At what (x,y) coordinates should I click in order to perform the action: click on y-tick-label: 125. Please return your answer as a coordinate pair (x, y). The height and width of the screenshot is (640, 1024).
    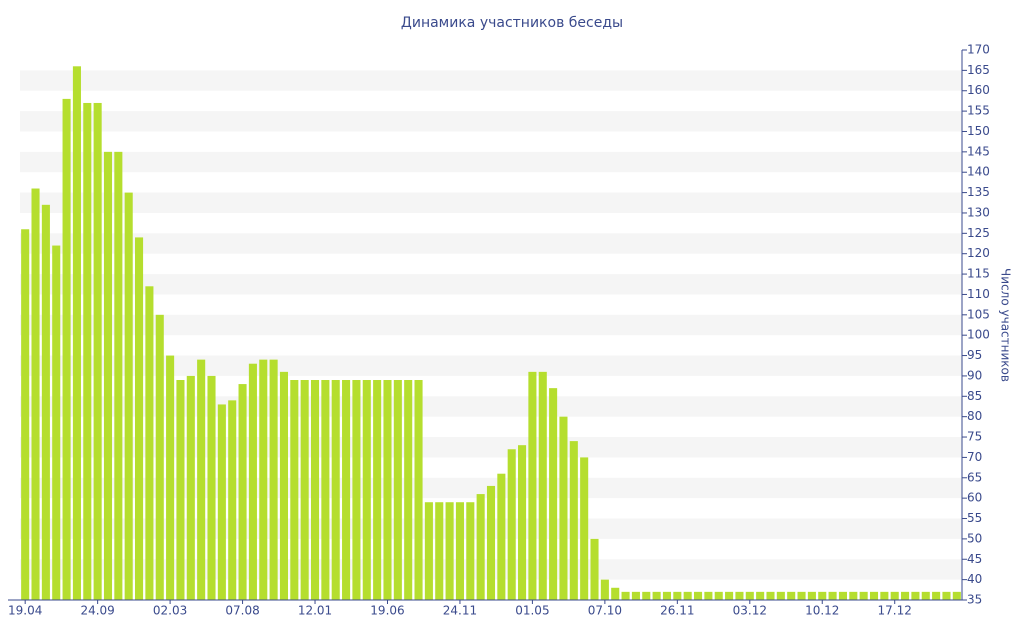
    Looking at the image, I should click on (978, 233).